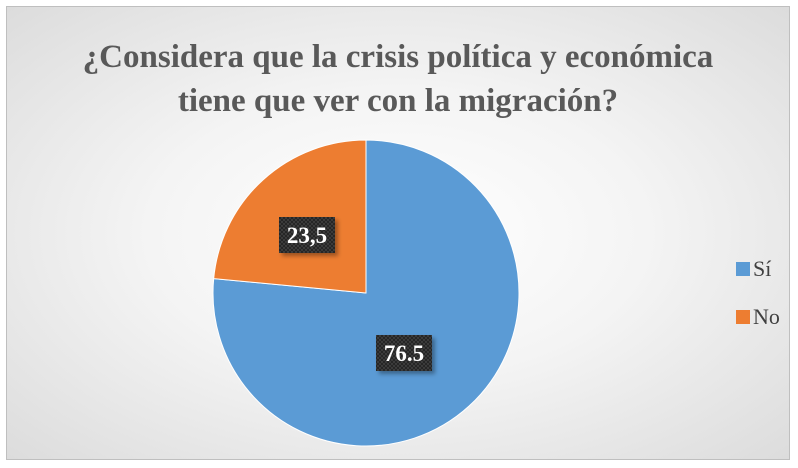 The width and height of the screenshot is (798, 468). I want to click on data-label-text: 76.5, so click(404, 353).